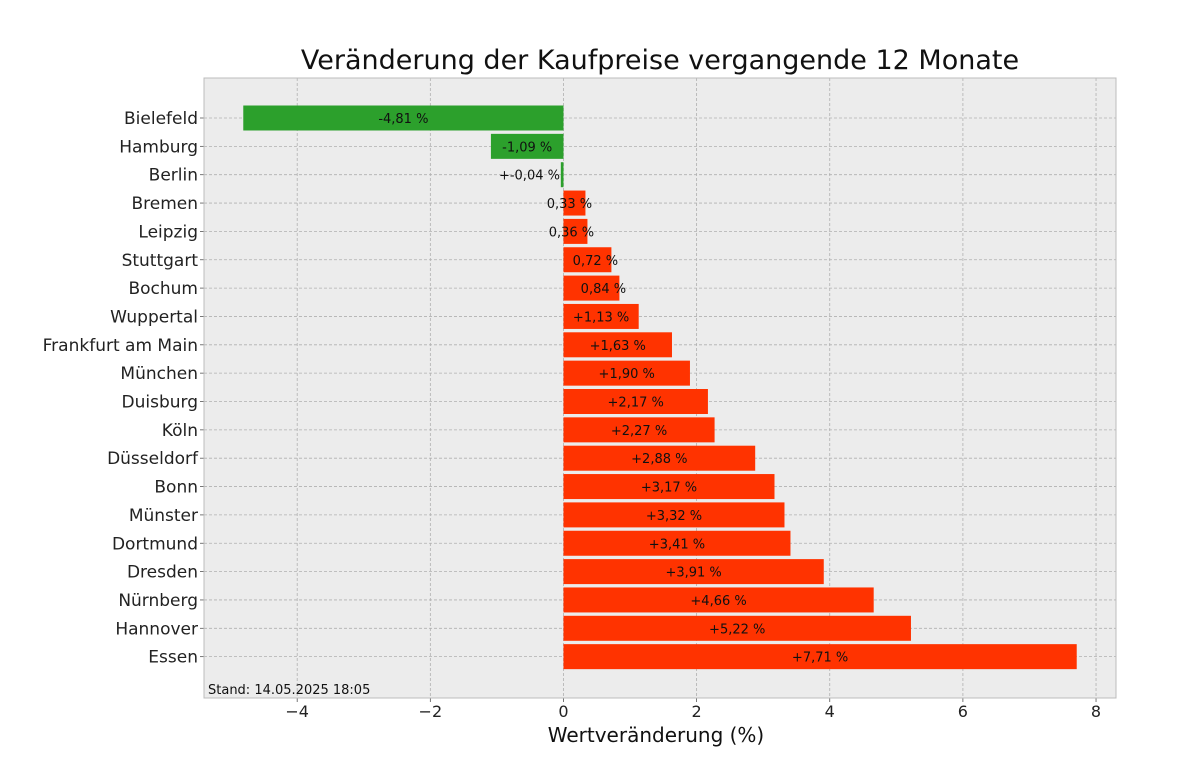 This screenshot has width=1200, height=779. I want to click on value-label: +7,71 %, so click(820, 658).